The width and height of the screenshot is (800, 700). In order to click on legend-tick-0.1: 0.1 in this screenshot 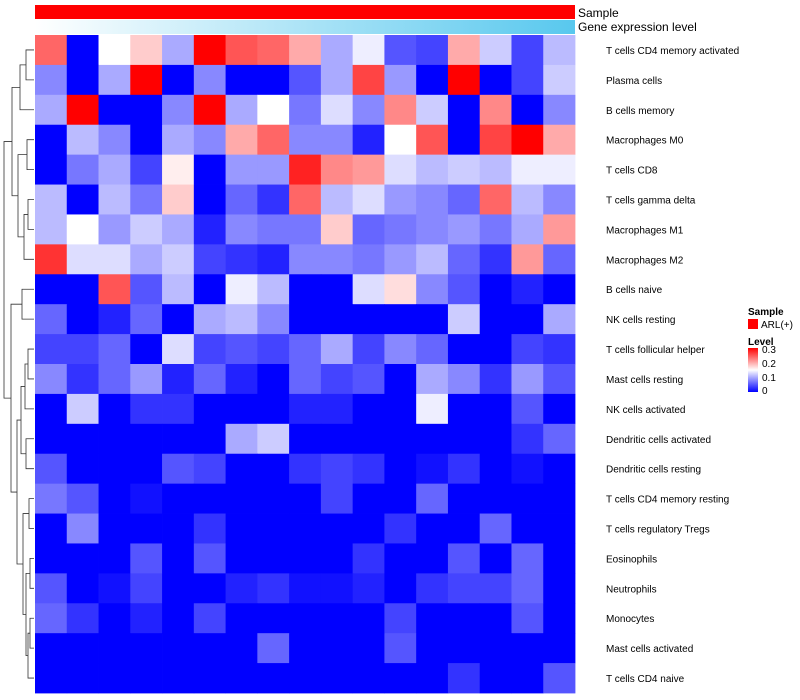, I will do `click(769, 378)`.